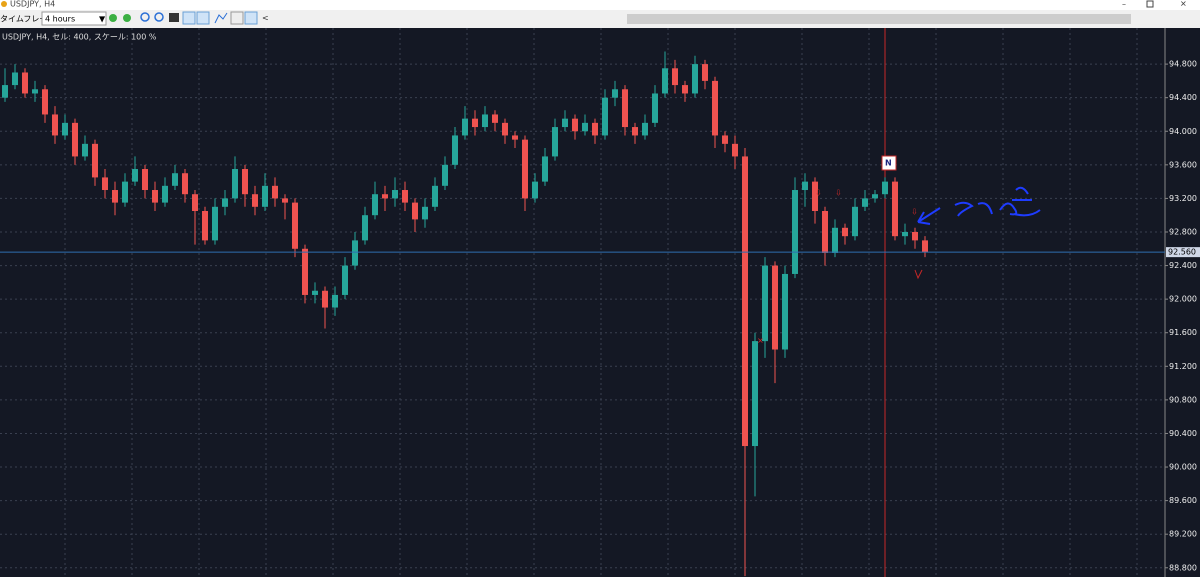 Image resolution: width=1200 pixels, height=581 pixels. What do you see at coordinates (102, 19) in the screenshot?
I see `dropdown-arrow: ▼` at bounding box center [102, 19].